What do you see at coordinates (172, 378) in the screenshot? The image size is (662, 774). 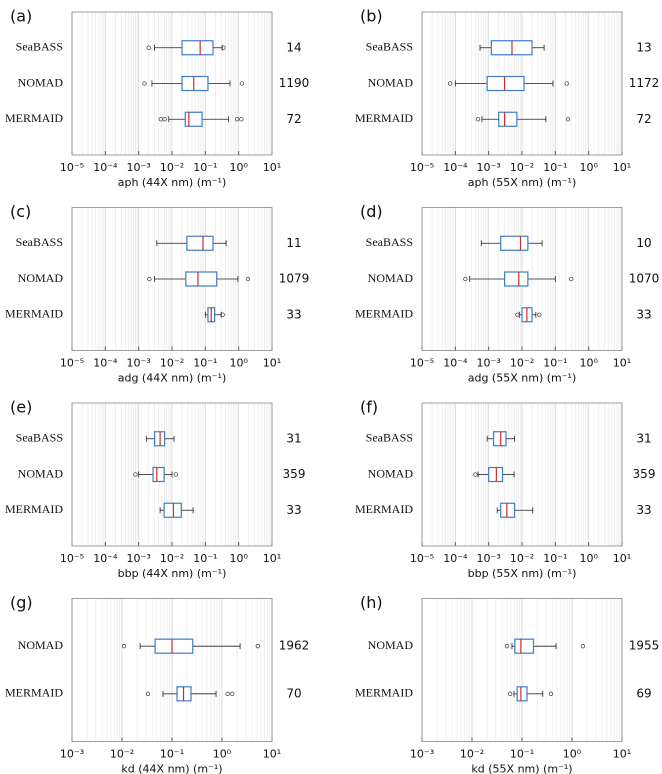 I see `x-axis-label: adg (44X nm) (m⁻¹)` at bounding box center [172, 378].